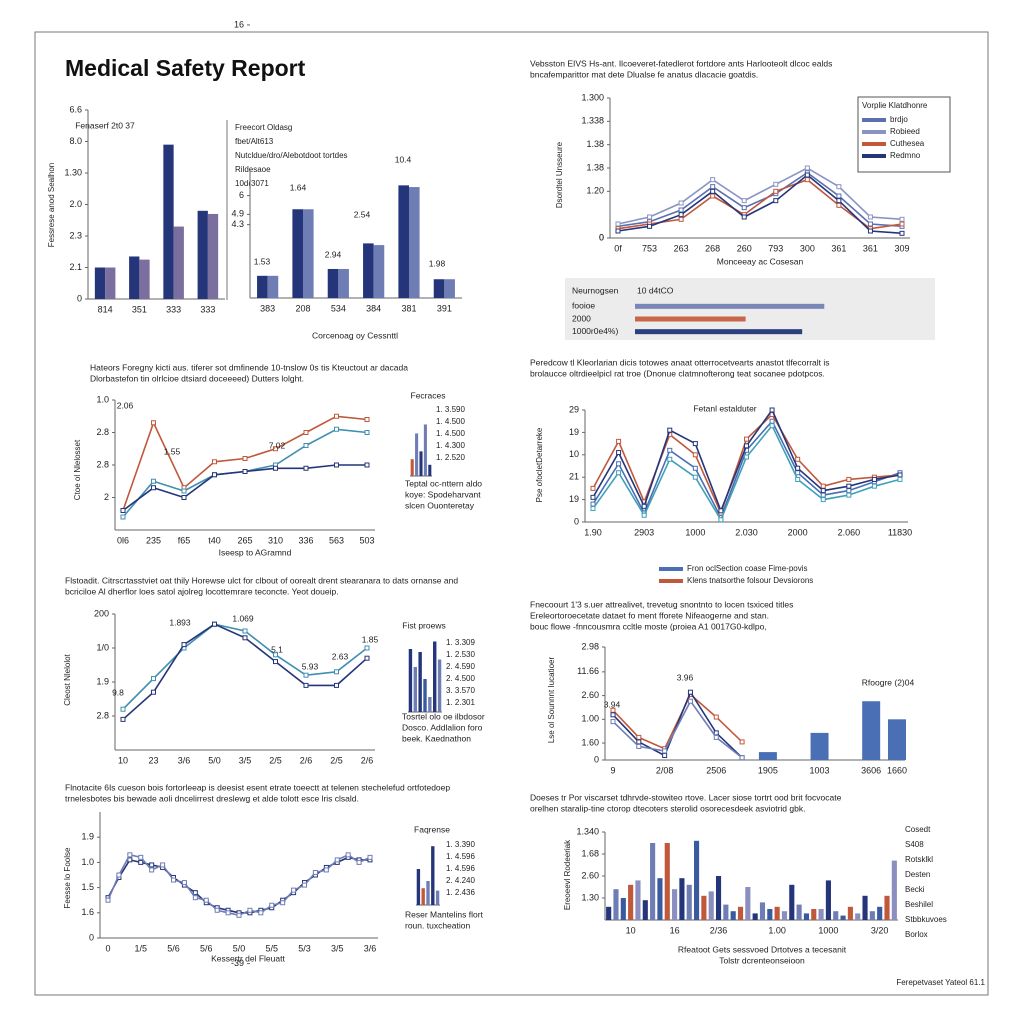 The height and width of the screenshot is (1024, 1024). I want to click on annotation: 3.96, so click(685, 677).